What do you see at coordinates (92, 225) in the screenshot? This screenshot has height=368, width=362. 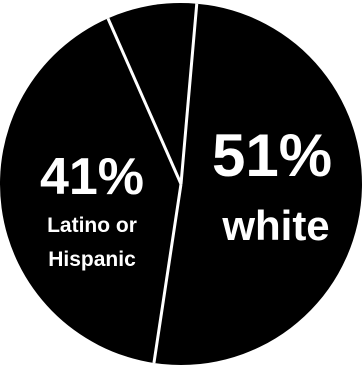 I see `slice-latino-label-line1: Latino or` at bounding box center [92, 225].